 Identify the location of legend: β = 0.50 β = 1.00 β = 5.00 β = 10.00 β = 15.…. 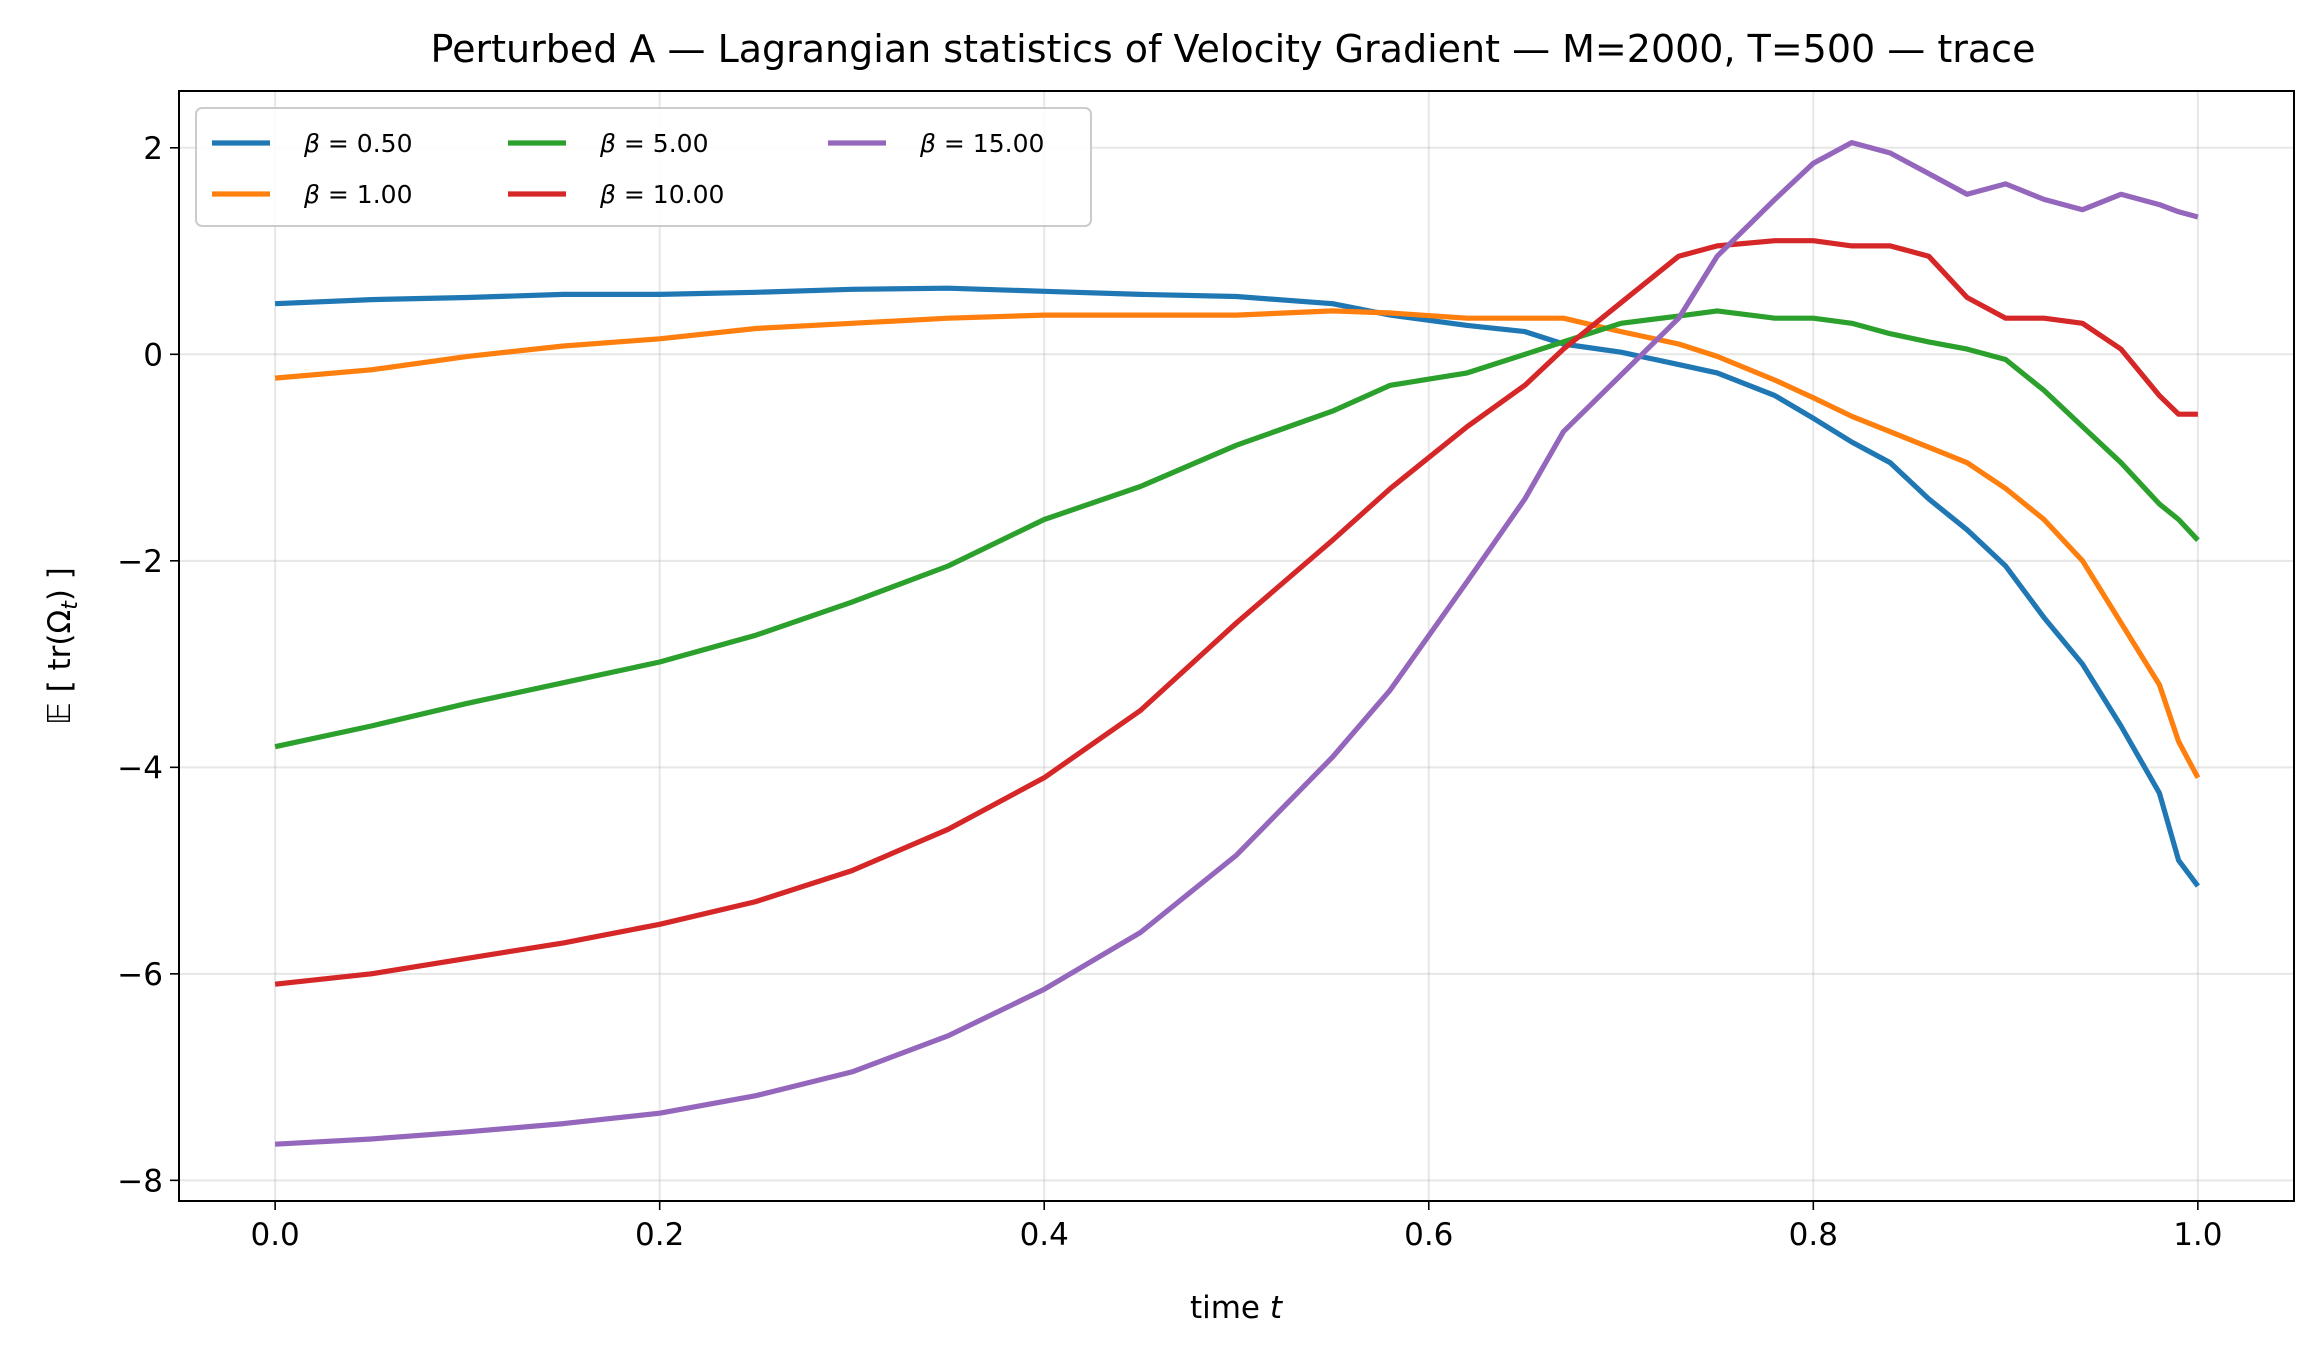
(643, 167).